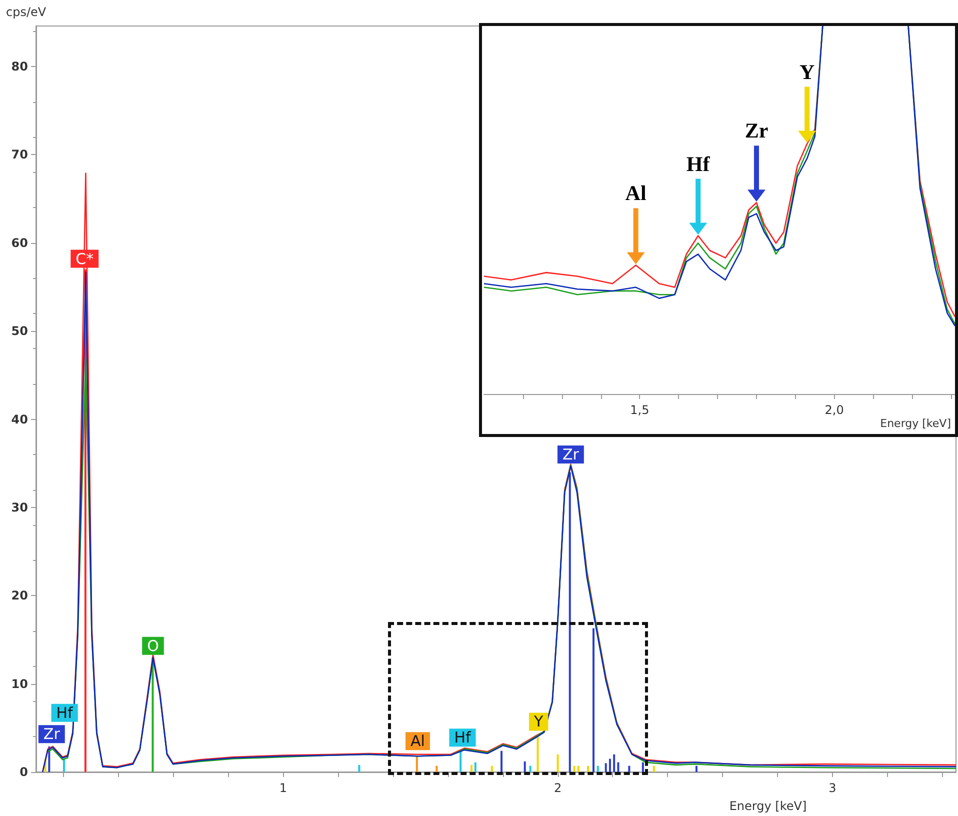 This screenshot has height=816, width=958. Describe the element at coordinates (19, 507) in the screenshot. I see `y-tick-label: 30` at that location.